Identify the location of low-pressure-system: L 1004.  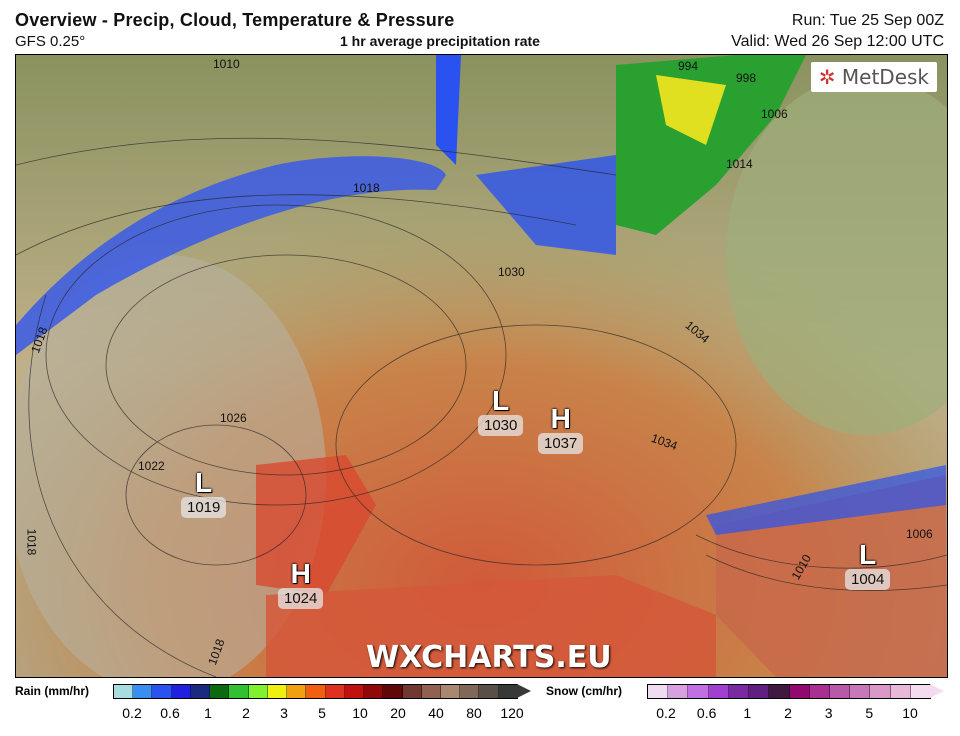
(868, 564).